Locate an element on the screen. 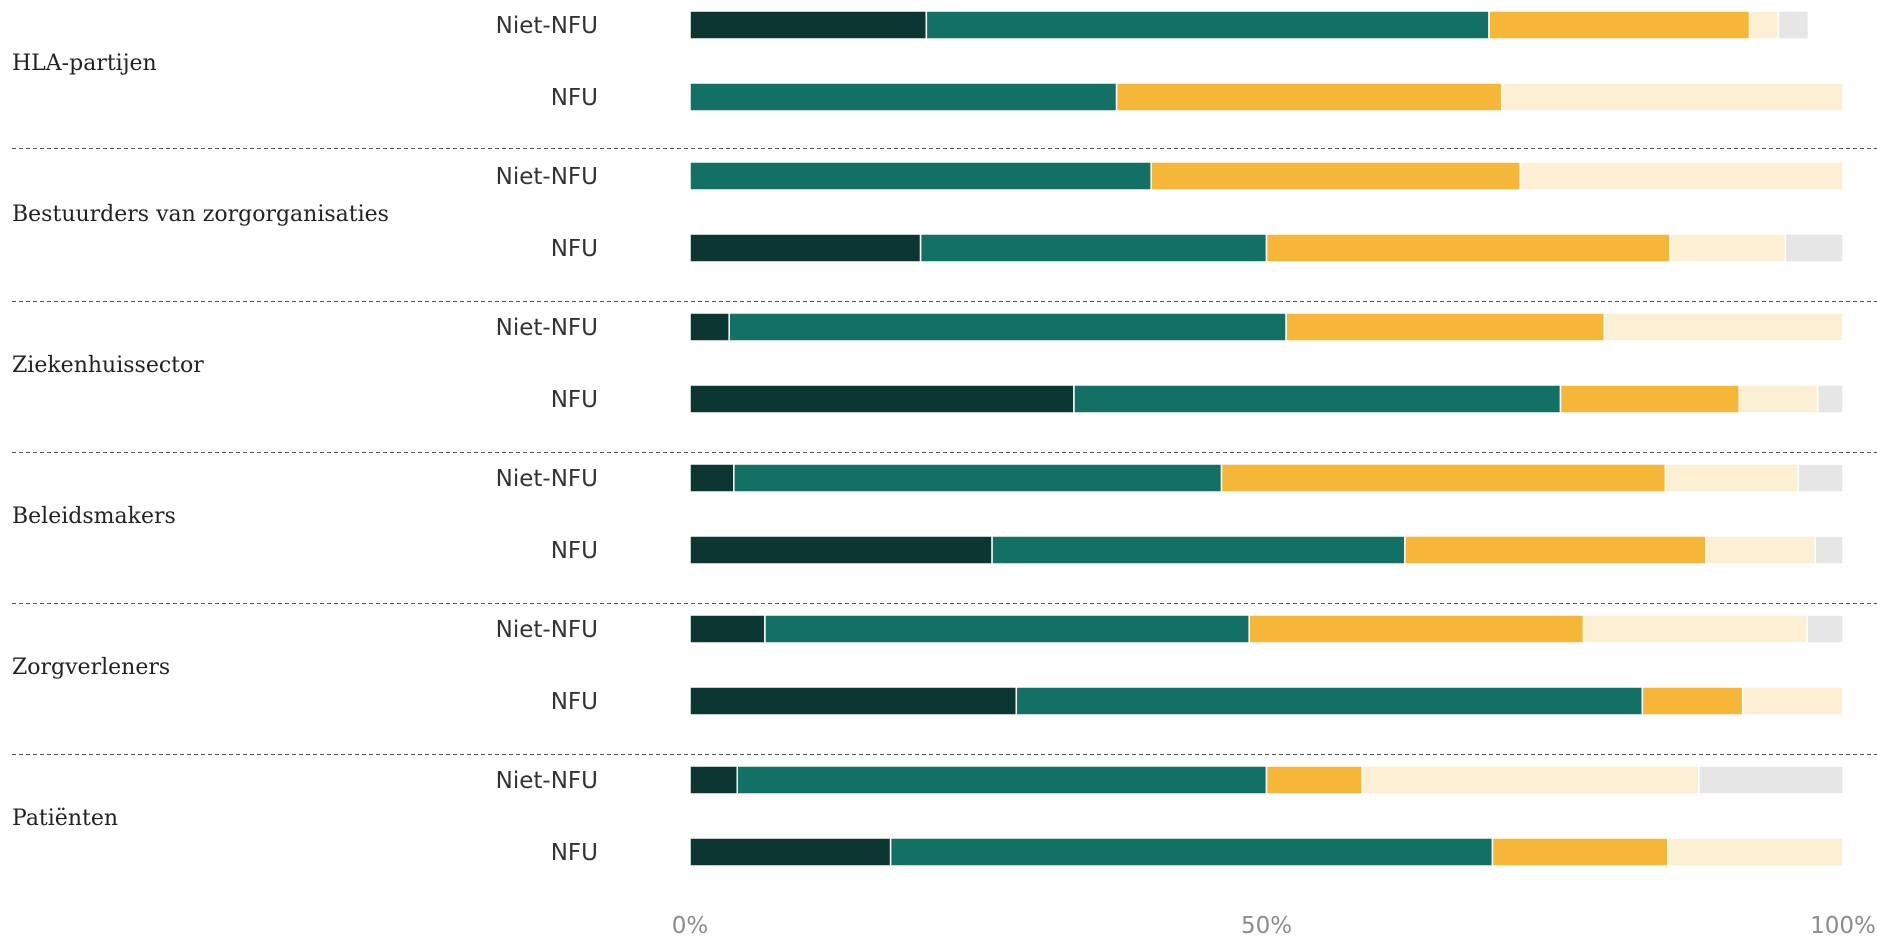 This screenshot has height=939, width=1877. x-axis-ticks: 0% 50% 100% is located at coordinates (1274, 926).